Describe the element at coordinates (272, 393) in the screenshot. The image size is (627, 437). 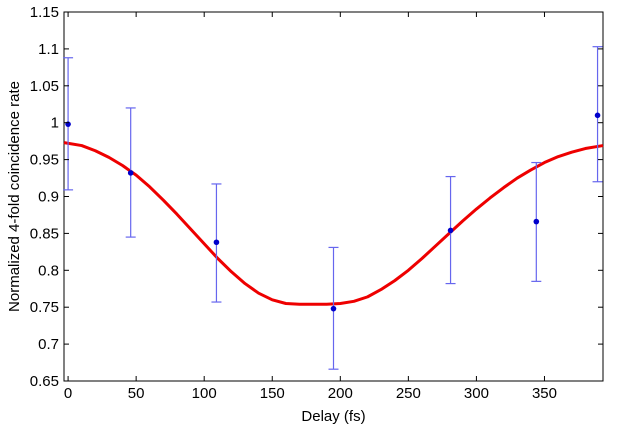
I see `x-tick-label: 150` at that location.